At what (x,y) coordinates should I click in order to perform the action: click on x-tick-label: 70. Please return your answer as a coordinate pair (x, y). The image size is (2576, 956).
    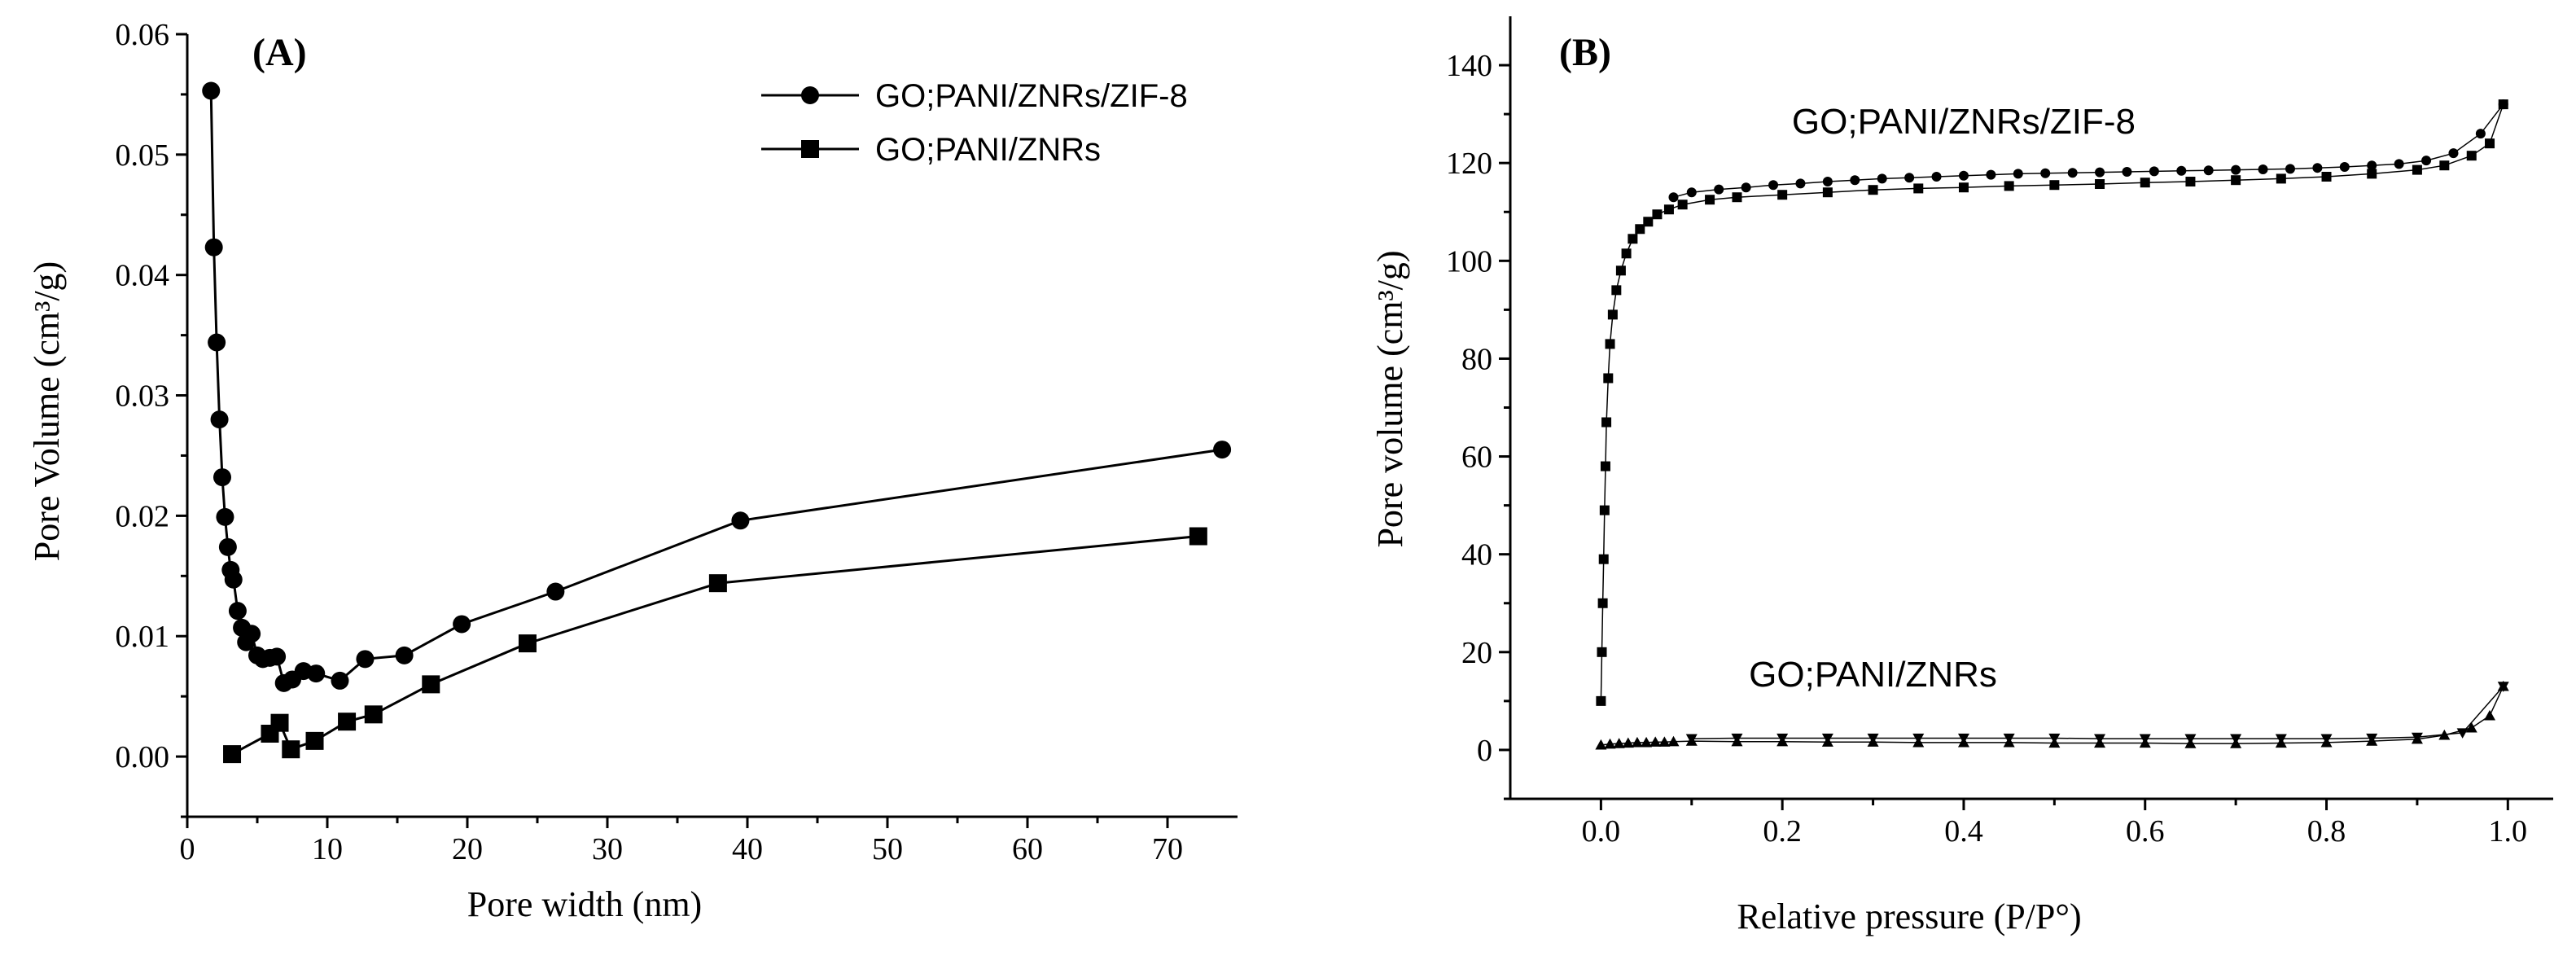
    Looking at the image, I should click on (1167, 849).